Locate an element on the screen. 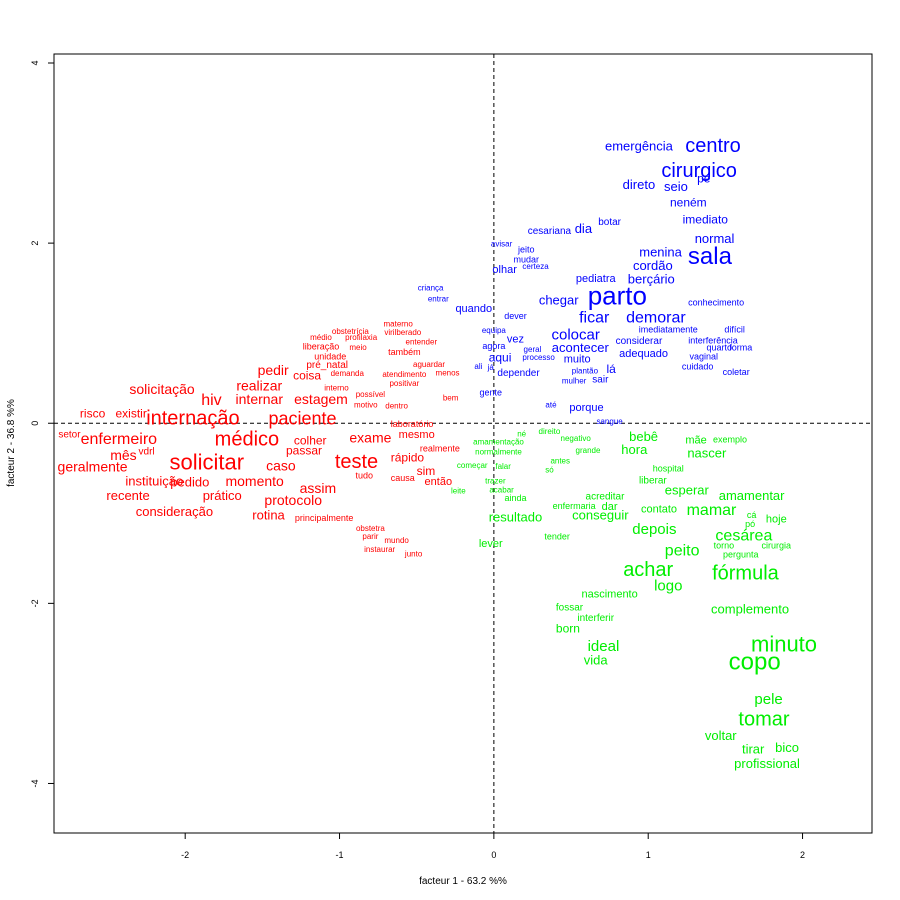 The height and width of the screenshot is (900, 900). word-label-class2: cordão is located at coordinates (653, 265).